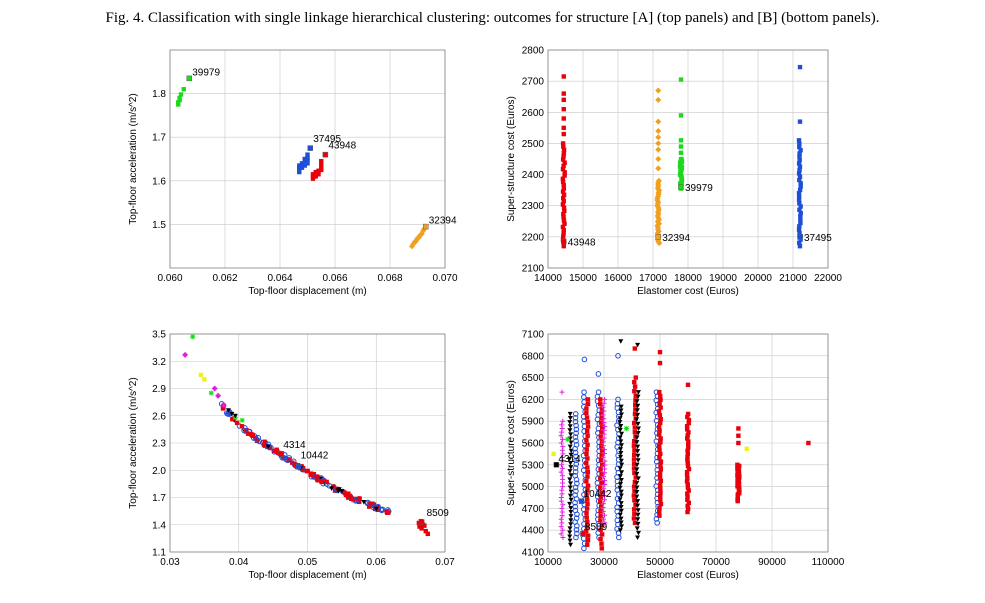 Image resolution: width=985 pixels, height=603 pixels. I want to click on x-tick-label: 0.03, so click(170, 562).